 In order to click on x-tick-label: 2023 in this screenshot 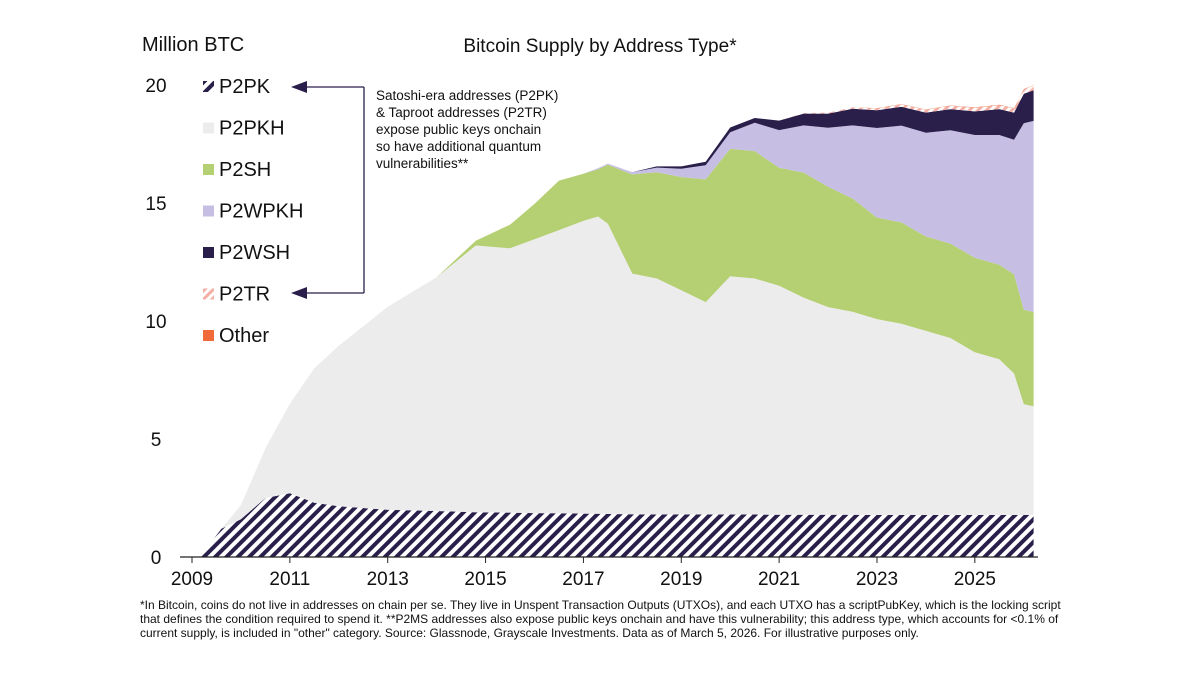, I will do `click(877, 579)`.